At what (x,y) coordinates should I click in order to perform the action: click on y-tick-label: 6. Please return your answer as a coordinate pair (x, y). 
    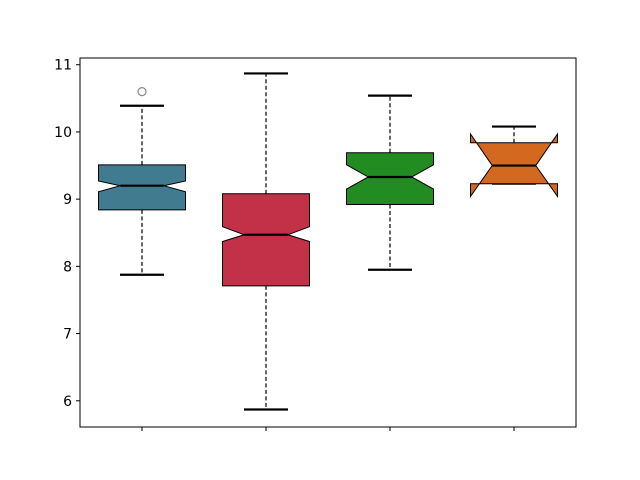
    Looking at the image, I should click on (67, 402).